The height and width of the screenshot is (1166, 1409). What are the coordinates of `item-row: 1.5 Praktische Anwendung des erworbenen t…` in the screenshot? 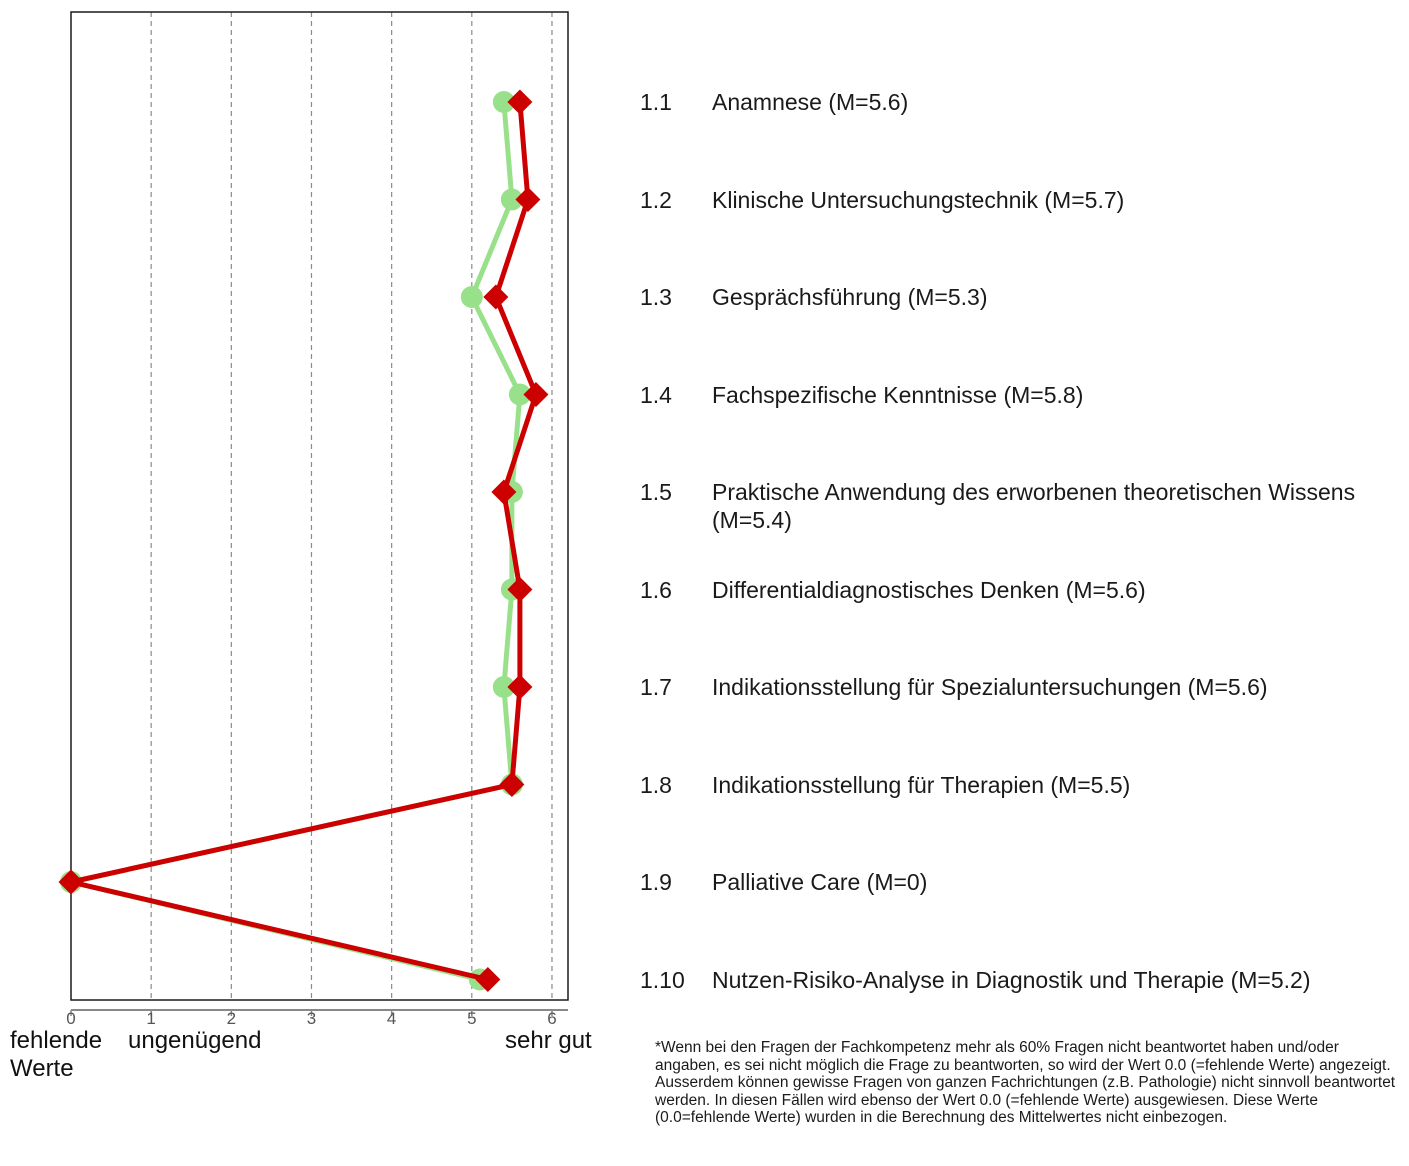 It's located at (1020, 506).